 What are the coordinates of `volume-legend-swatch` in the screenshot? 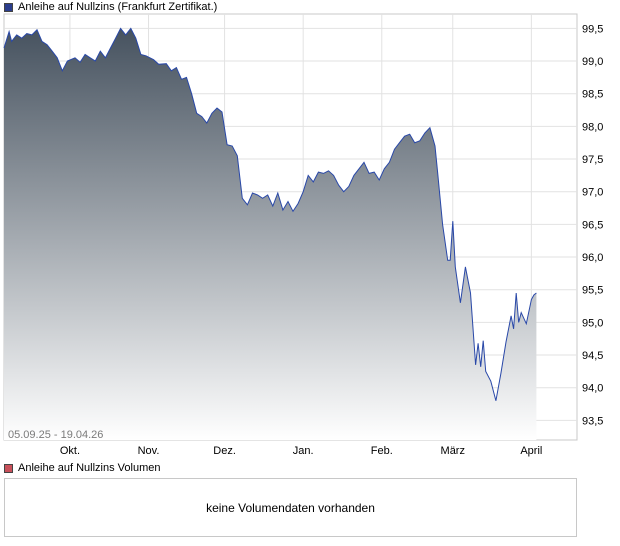 It's located at (8, 468).